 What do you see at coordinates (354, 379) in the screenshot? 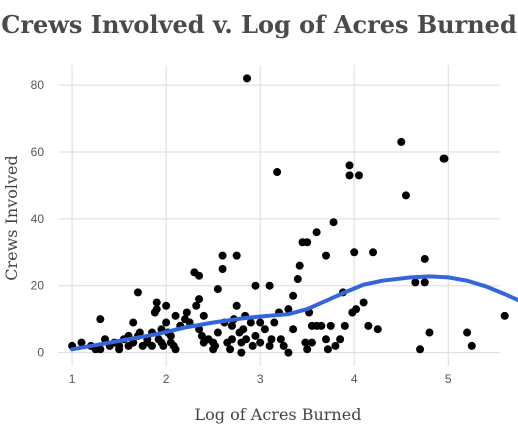
I see `x-tick-label: 4` at bounding box center [354, 379].